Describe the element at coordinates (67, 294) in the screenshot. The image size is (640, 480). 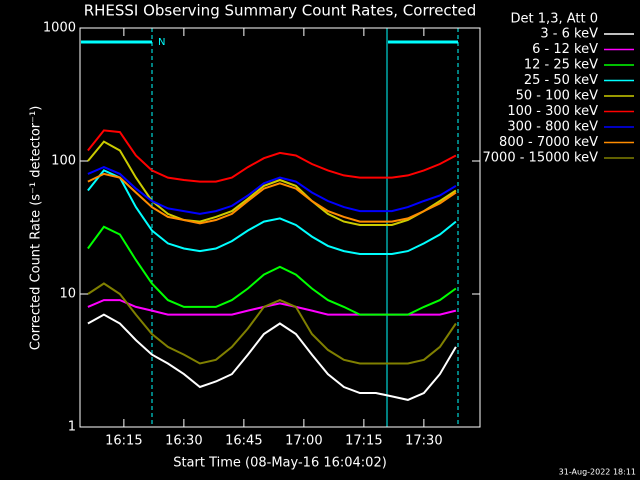
I see `y-tick-label: 10` at that location.